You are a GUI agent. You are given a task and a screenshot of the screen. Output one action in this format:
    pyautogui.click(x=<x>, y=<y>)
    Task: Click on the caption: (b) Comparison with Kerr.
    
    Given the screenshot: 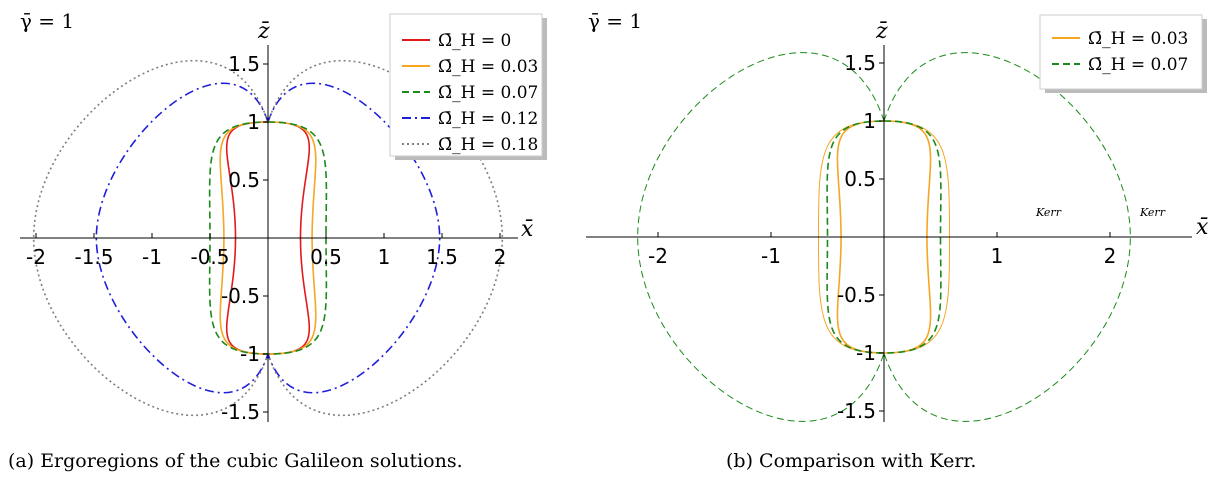 What is the action you would take?
    pyautogui.click(x=851, y=461)
    